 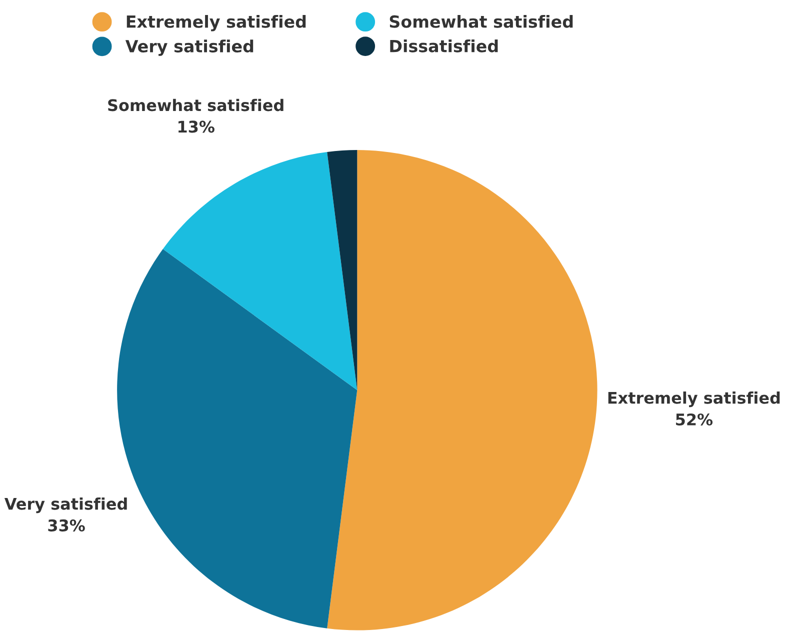 I want to click on slice-label: Somewhat satisfied, so click(x=196, y=105).